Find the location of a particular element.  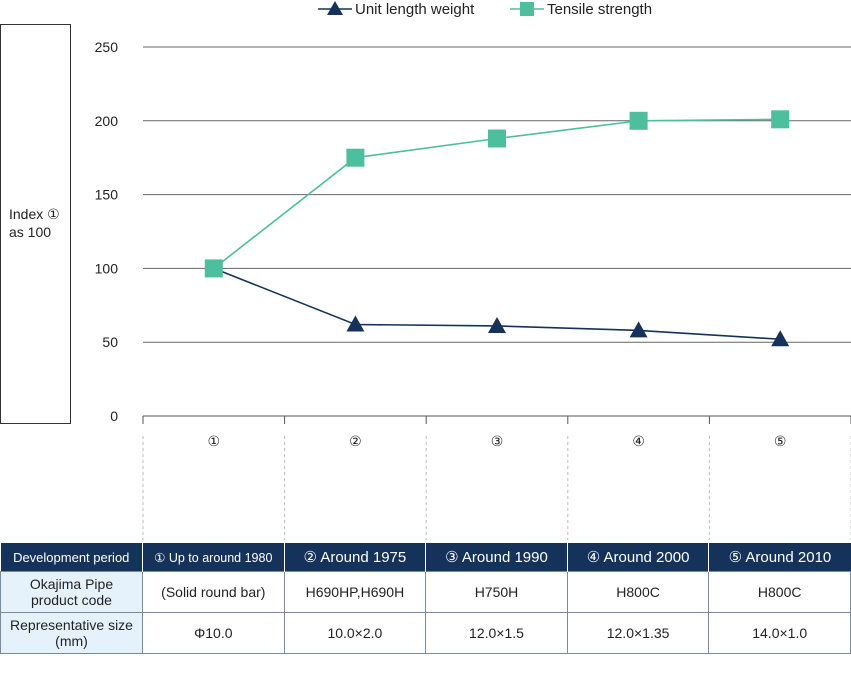

x-tick-label: ④ is located at coordinates (638, 442).